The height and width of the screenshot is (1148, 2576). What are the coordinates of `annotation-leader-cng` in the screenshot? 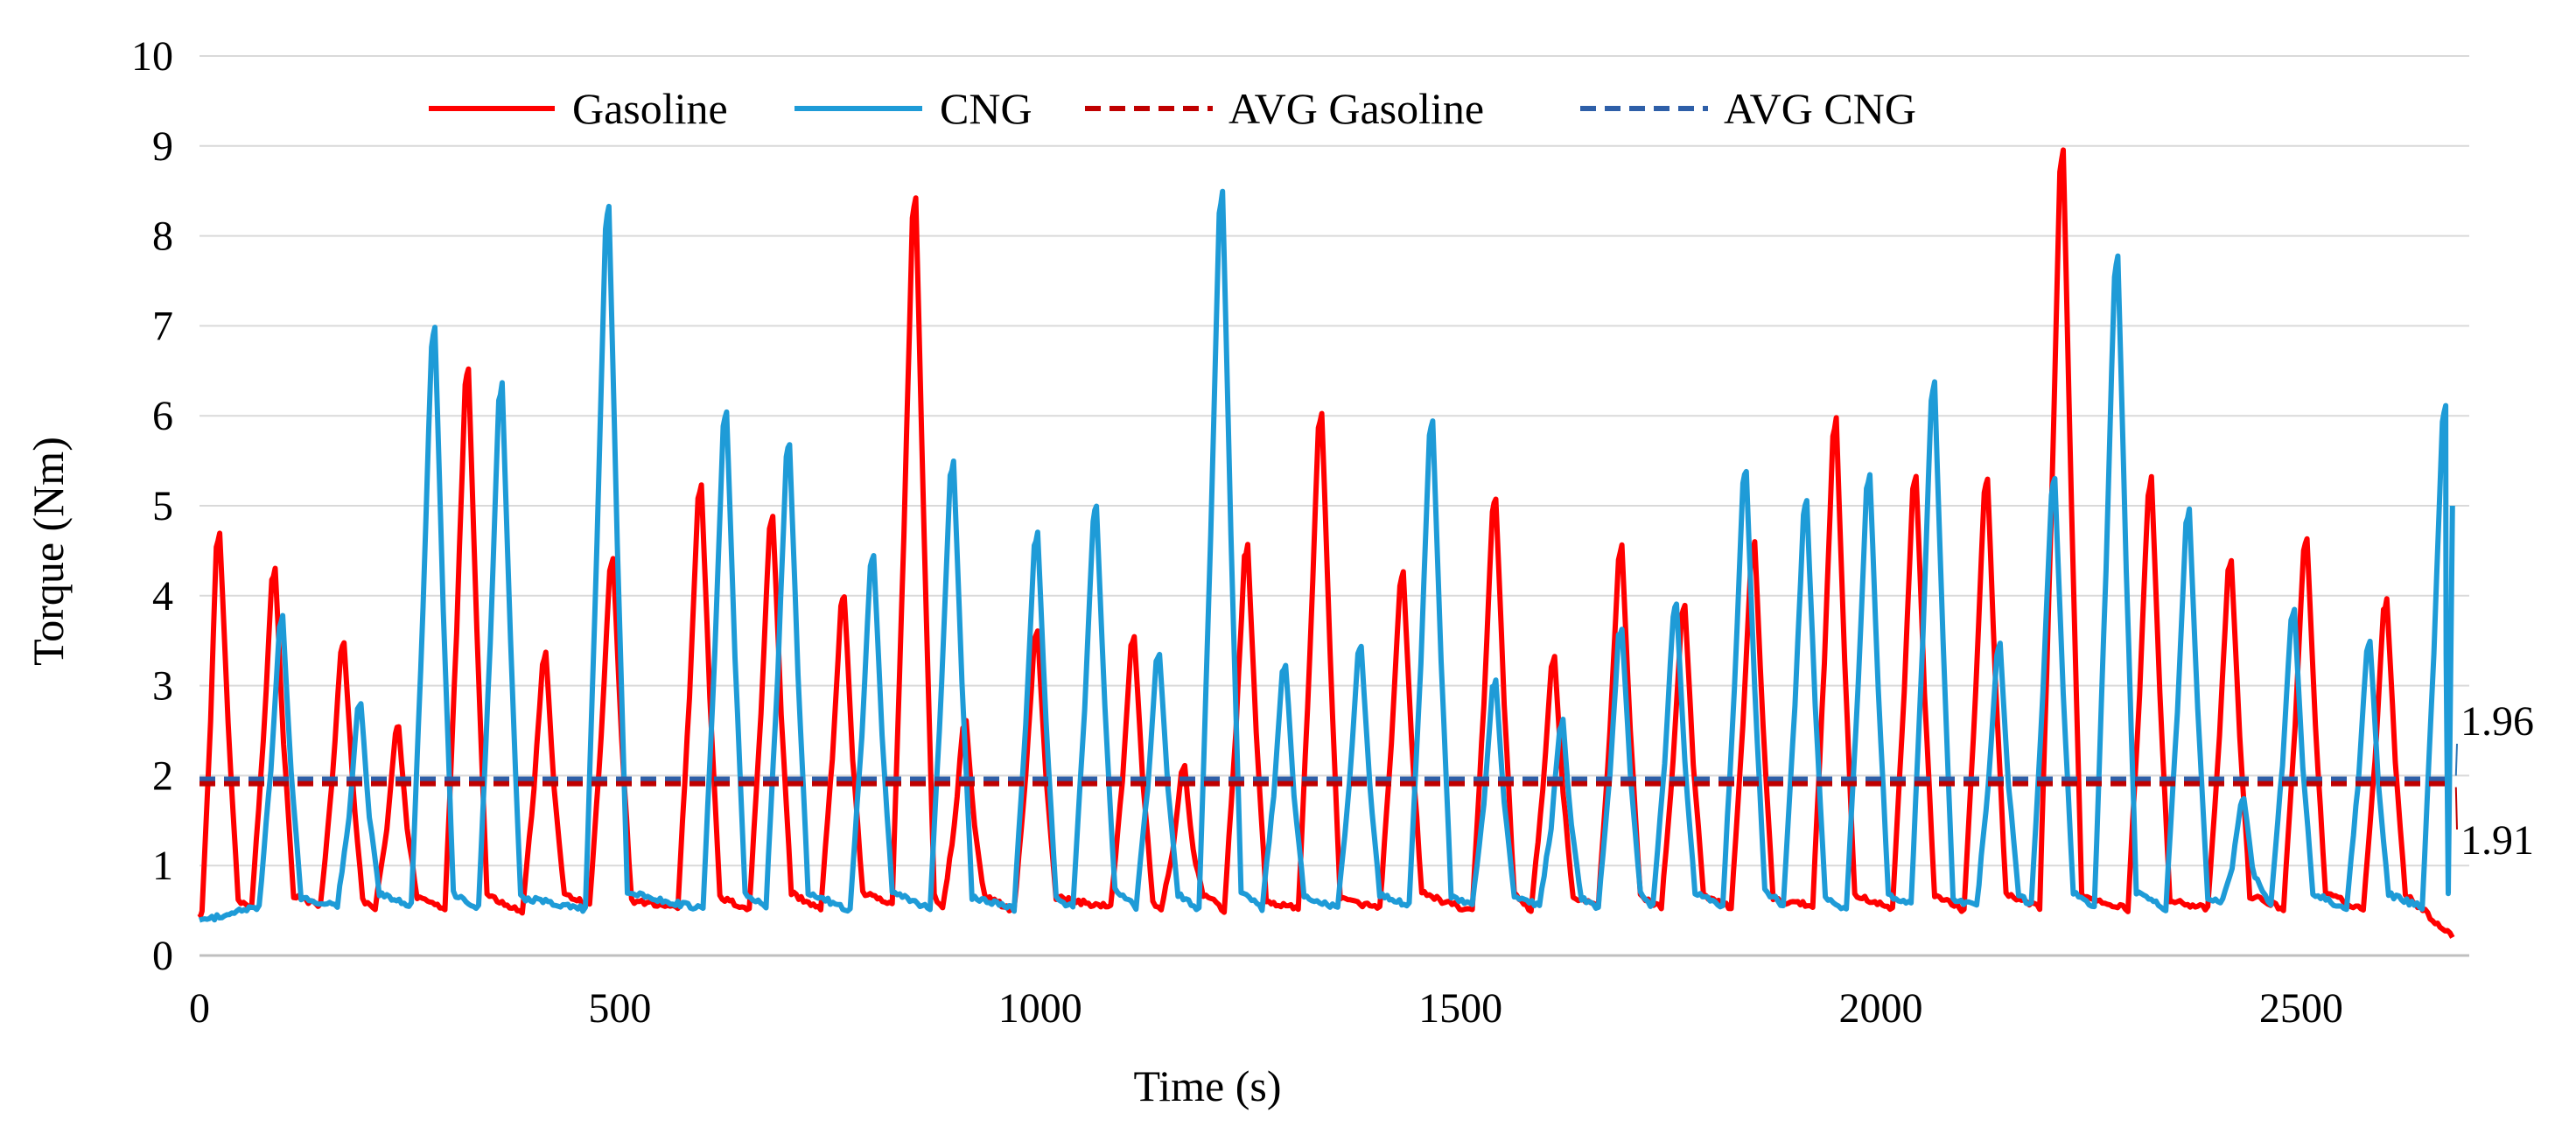 It's located at (2456, 759).